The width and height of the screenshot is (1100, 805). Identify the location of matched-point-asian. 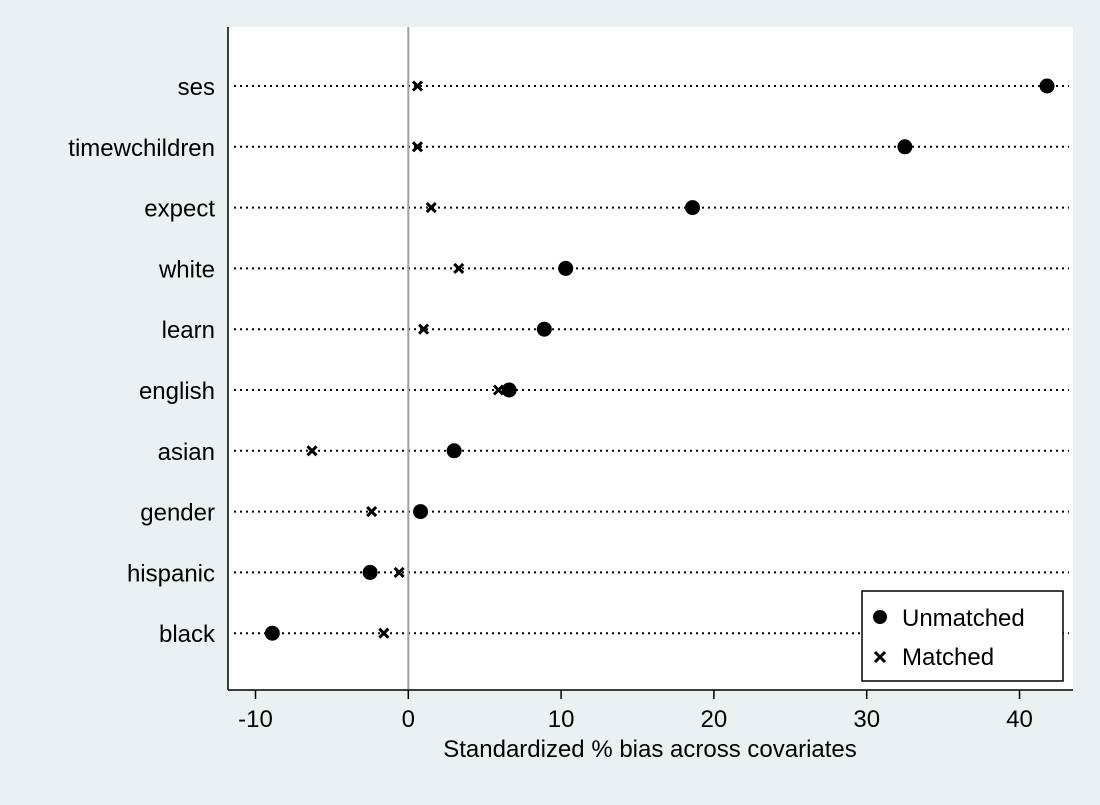
(312, 451).